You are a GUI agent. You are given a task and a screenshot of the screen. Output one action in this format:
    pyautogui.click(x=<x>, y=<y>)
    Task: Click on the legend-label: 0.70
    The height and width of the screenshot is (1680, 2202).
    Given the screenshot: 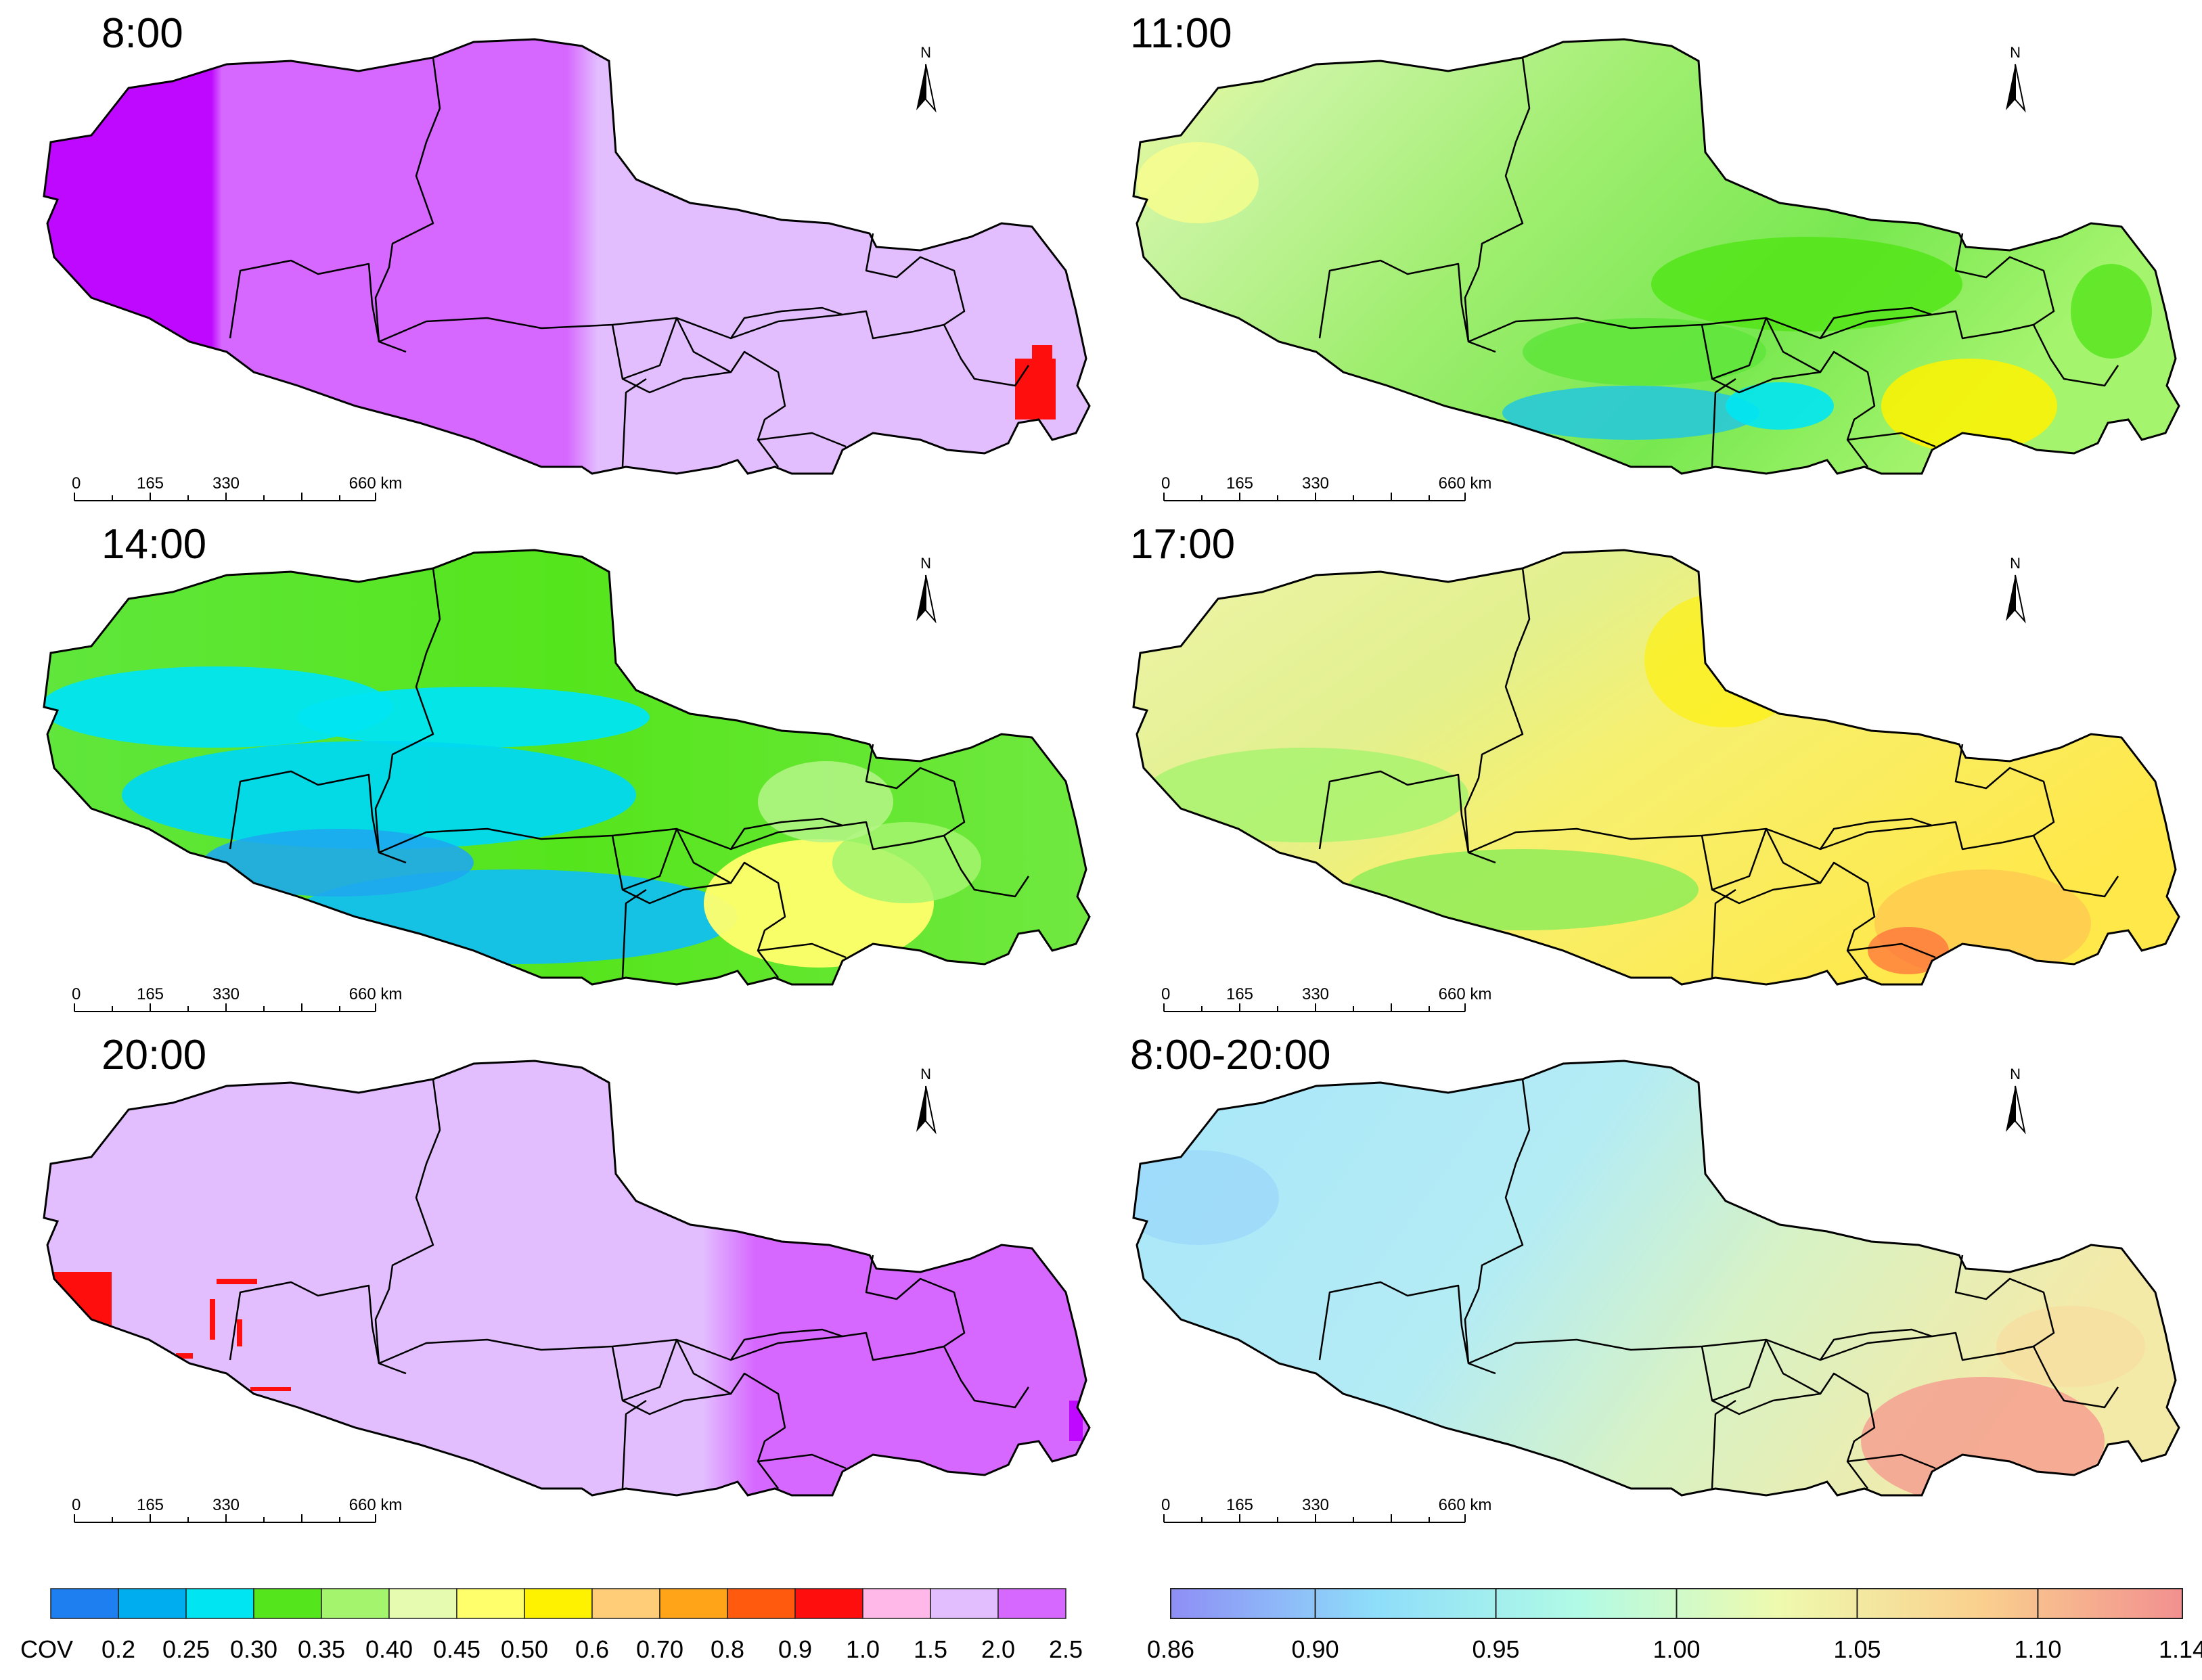 What is the action you would take?
    pyautogui.click(x=659, y=1649)
    